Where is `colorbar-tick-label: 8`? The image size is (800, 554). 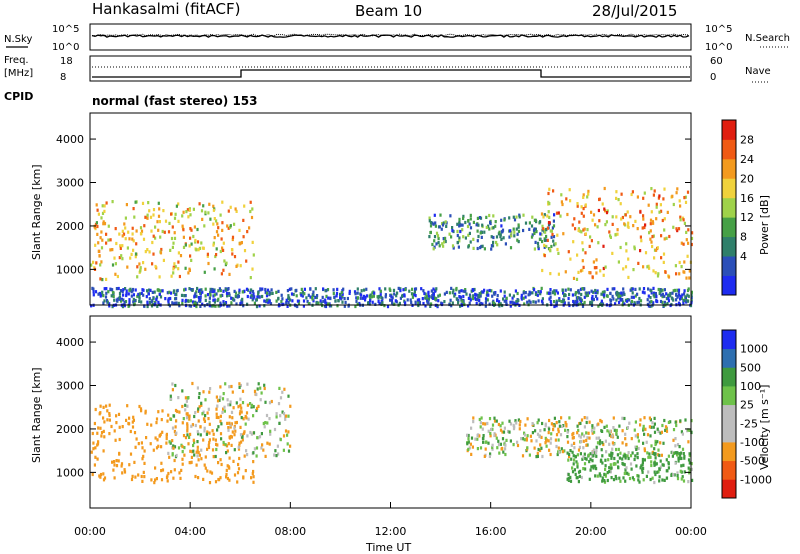 colorbar-tick-label: 8 is located at coordinates (743, 237).